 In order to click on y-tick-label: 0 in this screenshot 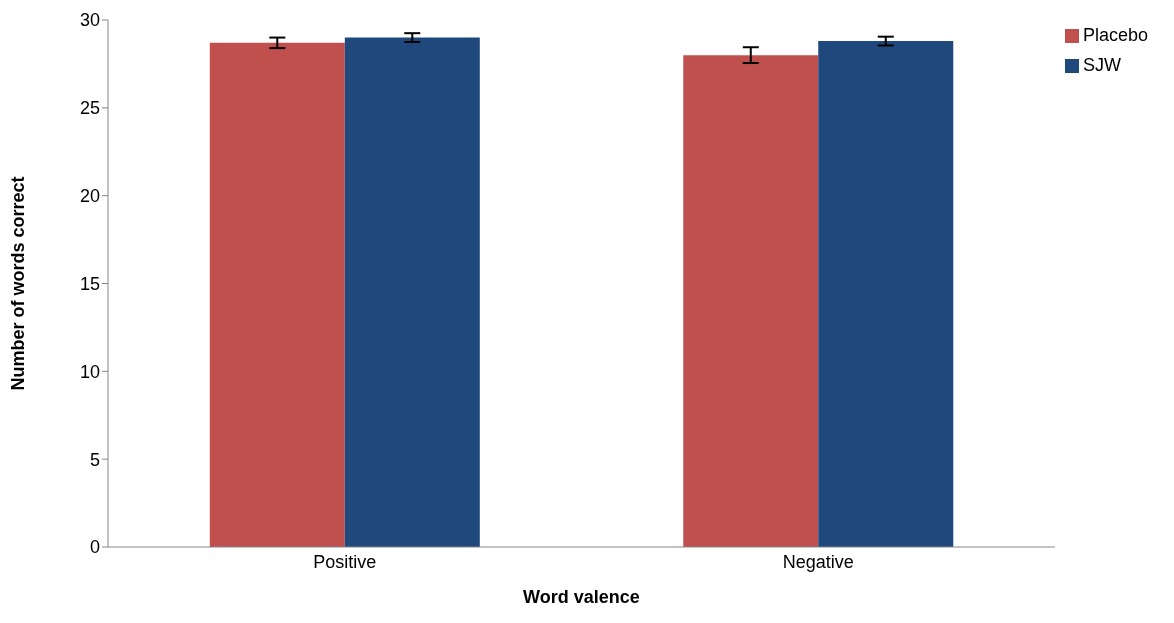, I will do `click(94, 547)`.